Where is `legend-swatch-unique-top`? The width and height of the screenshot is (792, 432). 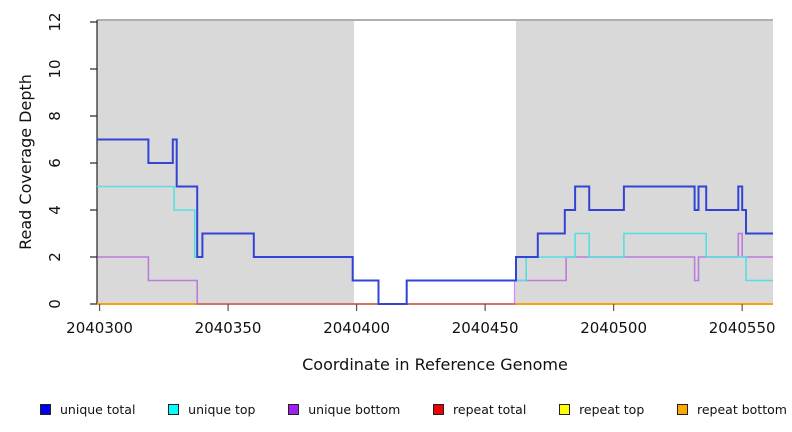
legend-swatch-unique-top is located at coordinates (174, 409).